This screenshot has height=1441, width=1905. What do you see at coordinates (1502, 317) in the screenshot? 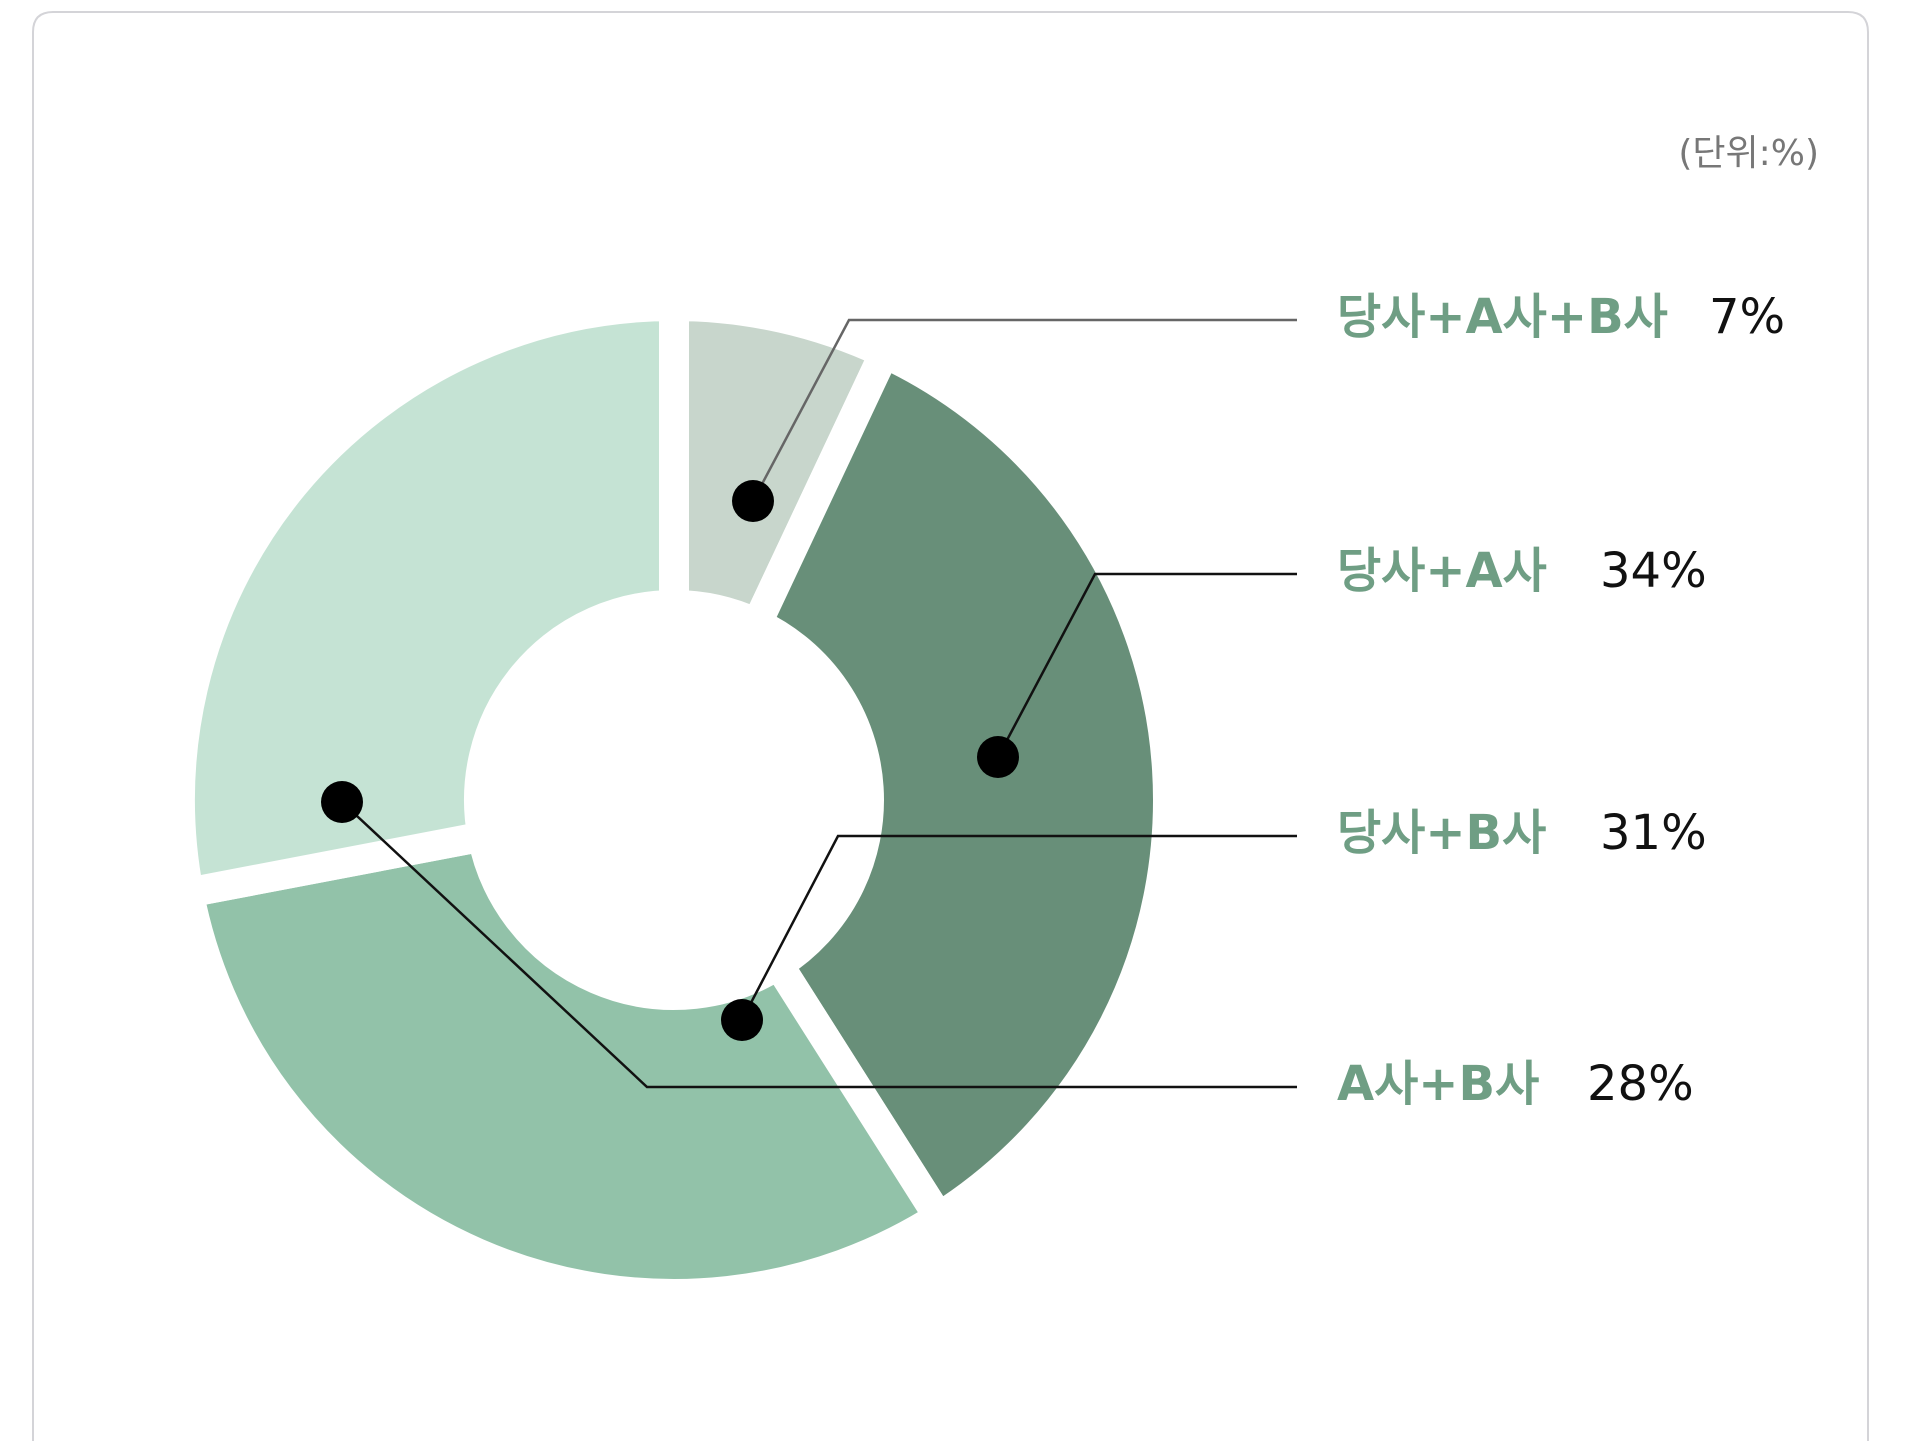
I see `legend-label: 당사+A사+B사` at bounding box center [1502, 317].